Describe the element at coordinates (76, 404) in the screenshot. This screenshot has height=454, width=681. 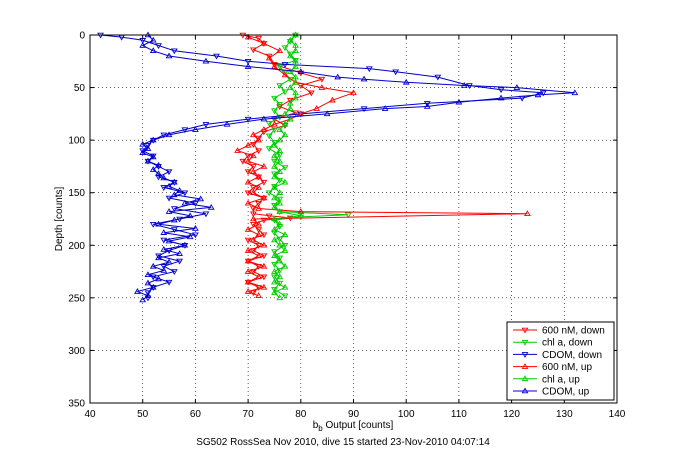
I see `y-tick-label: 350` at that location.